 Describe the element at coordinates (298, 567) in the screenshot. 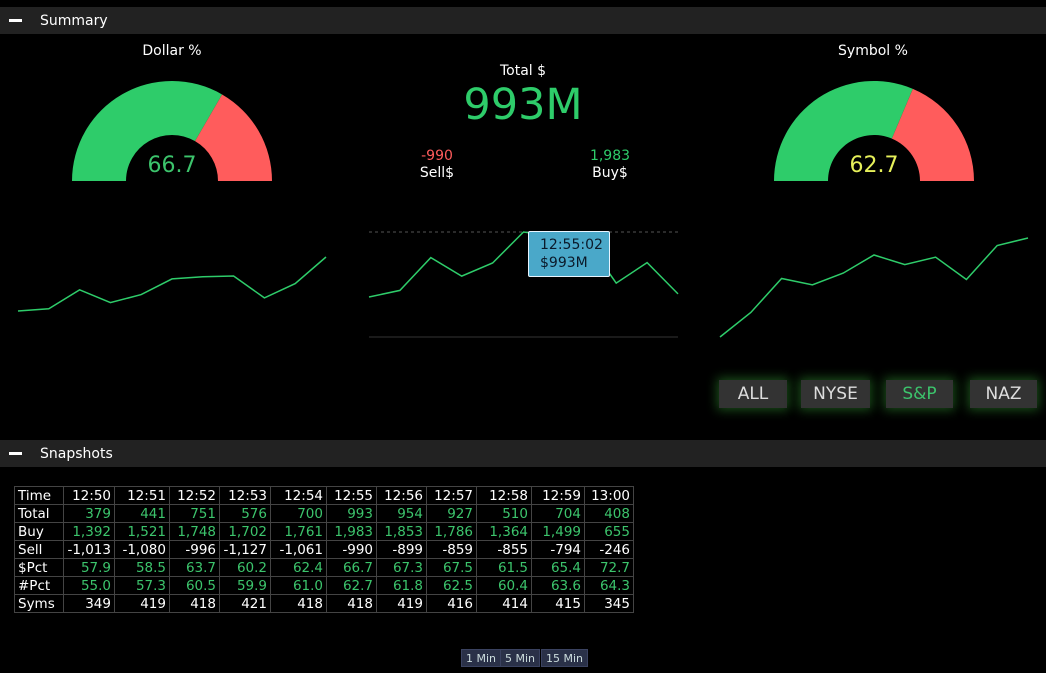

I see `table-cell: 62.4` at that location.